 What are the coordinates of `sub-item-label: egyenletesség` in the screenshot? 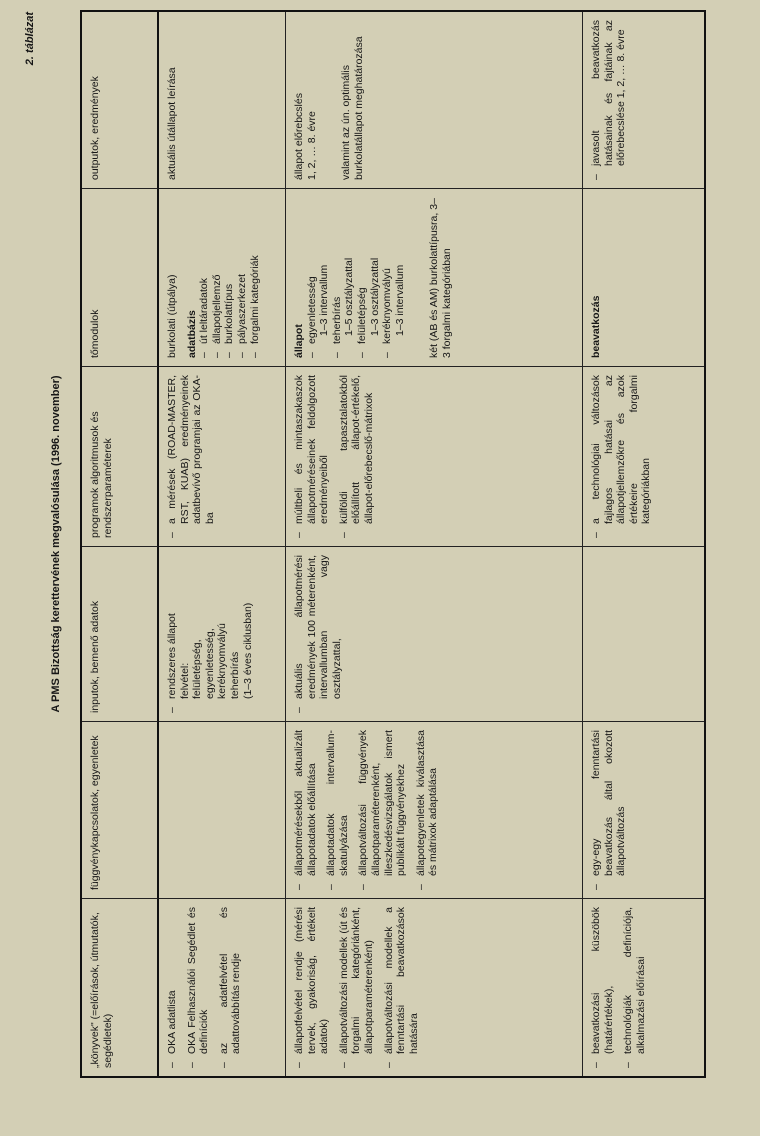 It's located at (311, 310).